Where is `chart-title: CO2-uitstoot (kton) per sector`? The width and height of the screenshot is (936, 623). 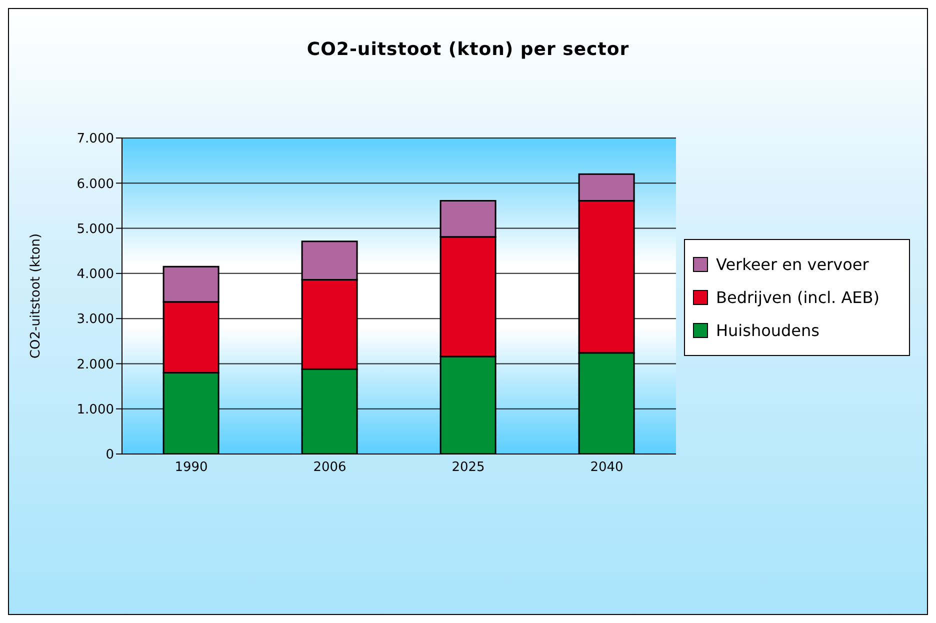 chart-title: CO2-uitstoot (kton) per sector is located at coordinates (468, 49).